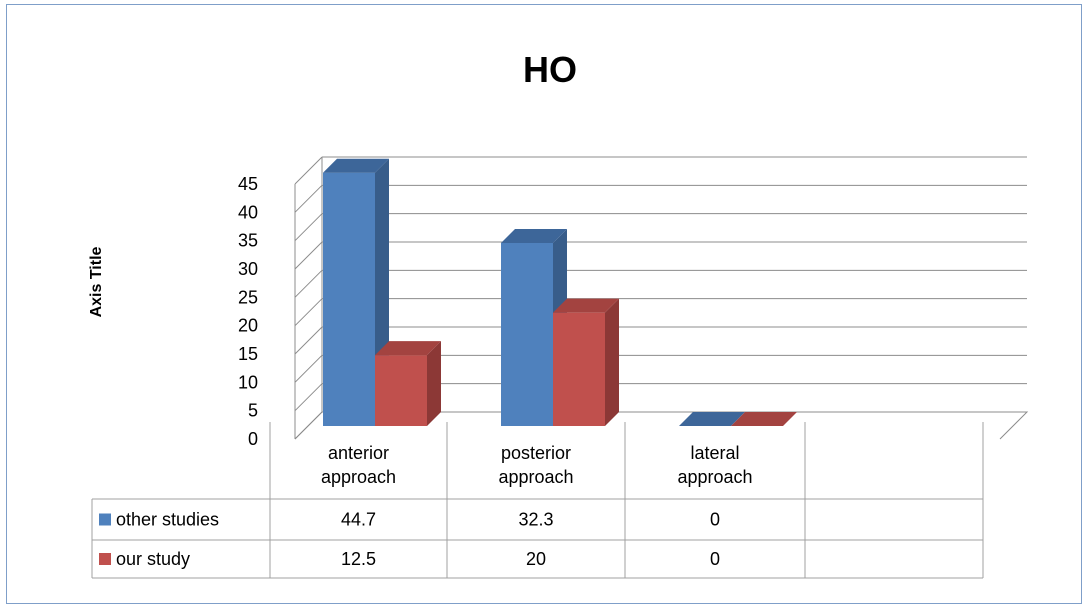 This screenshot has width=1088, height=604. Describe the element at coordinates (248, 241) in the screenshot. I see `y-tick-label: 35` at that location.